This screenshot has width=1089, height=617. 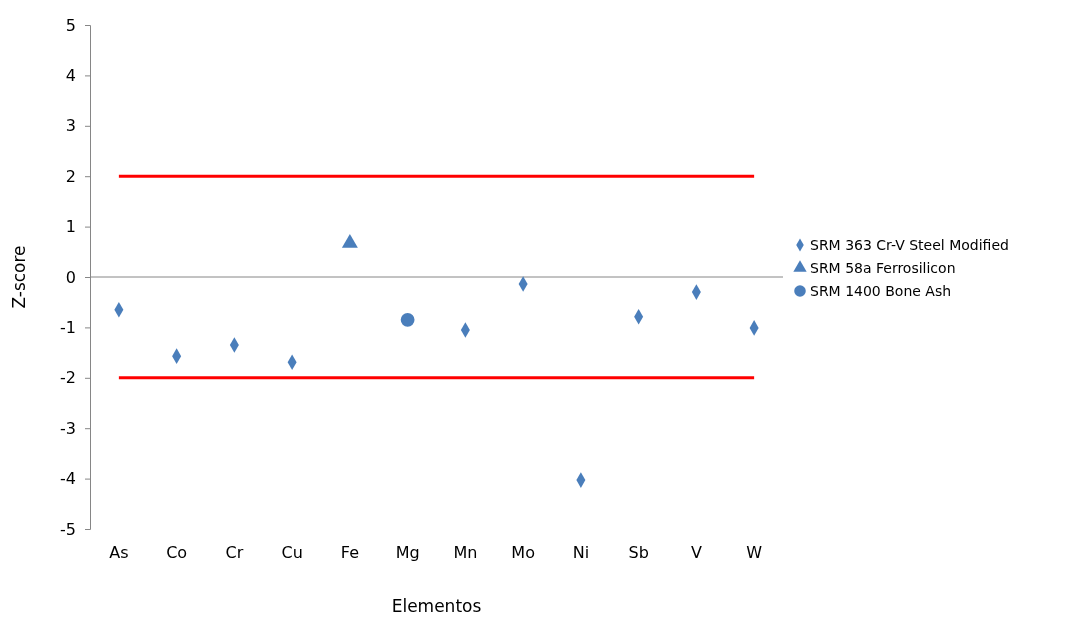 What do you see at coordinates (119, 552) in the screenshot?
I see `x-tick-label: As` at bounding box center [119, 552].